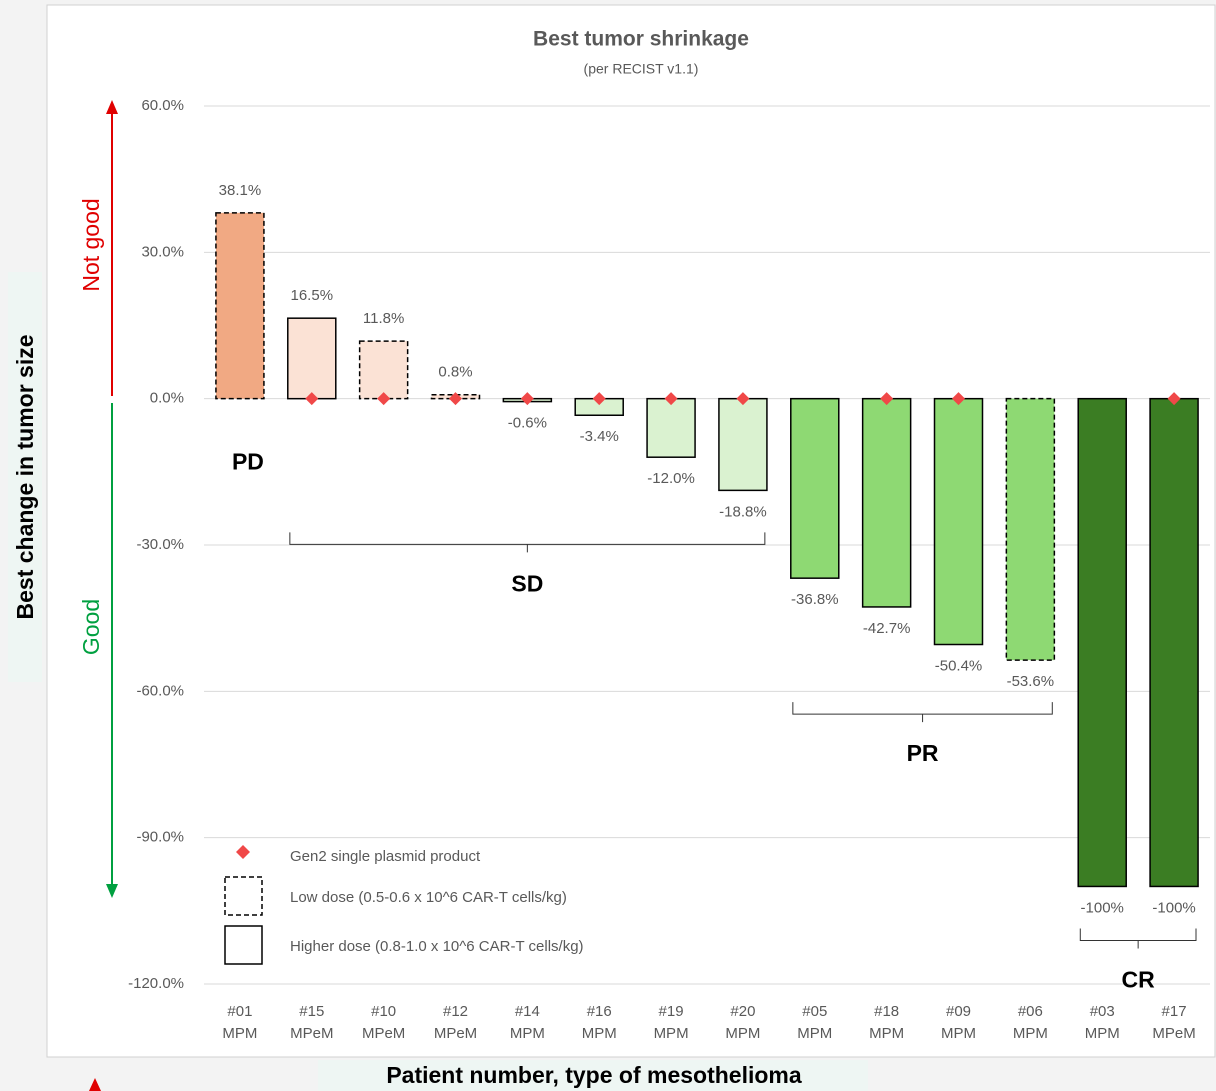  I want to click on y-axis-label: Best change in tumor size, so click(25, 476).